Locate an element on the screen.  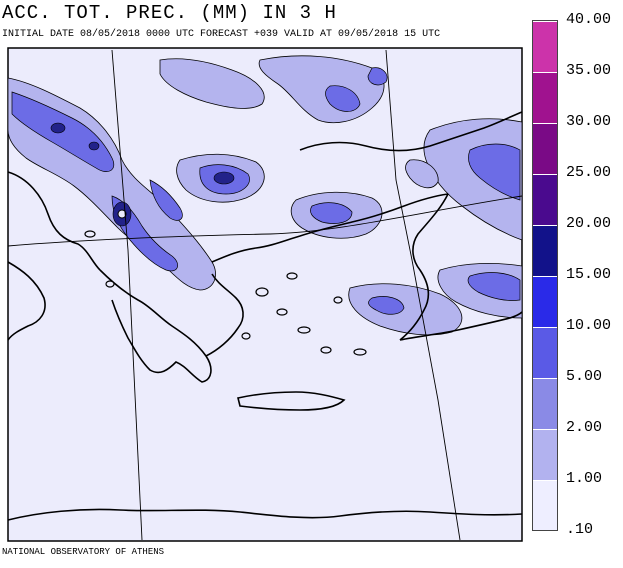
legend-label: 5.00 is located at coordinates (584, 376).